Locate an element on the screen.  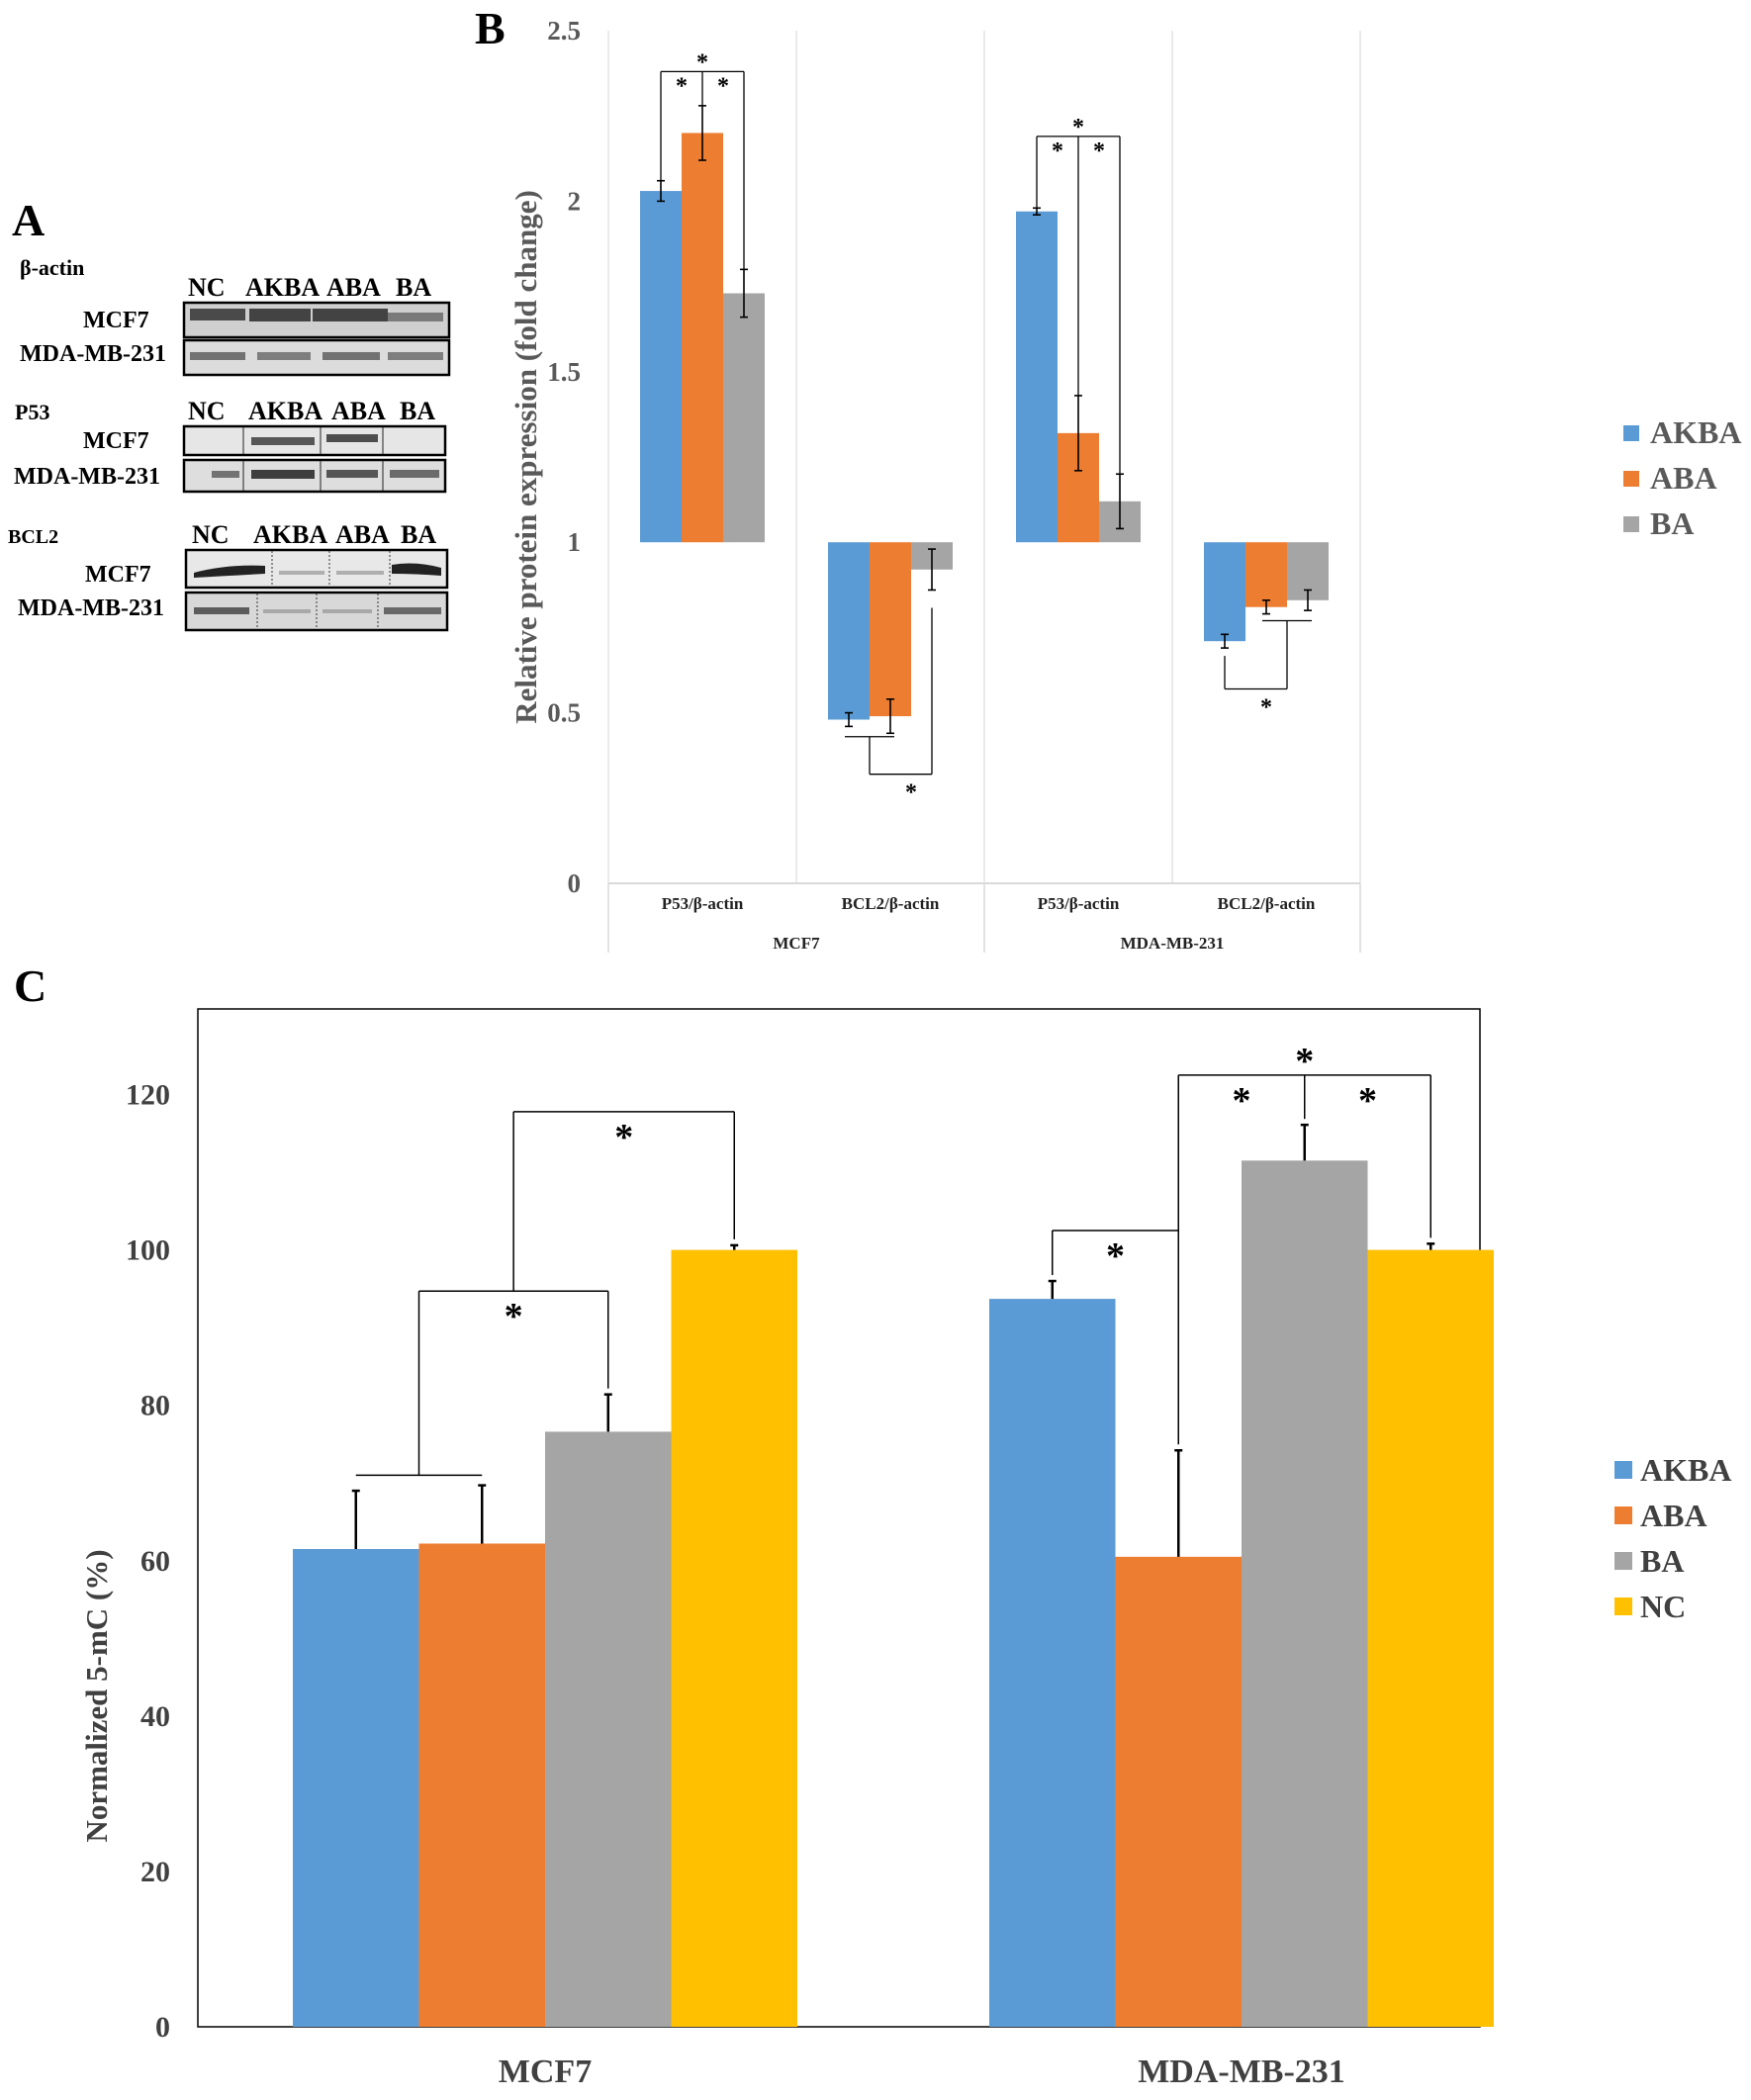
y-tick-label: 40 is located at coordinates (155, 1717).